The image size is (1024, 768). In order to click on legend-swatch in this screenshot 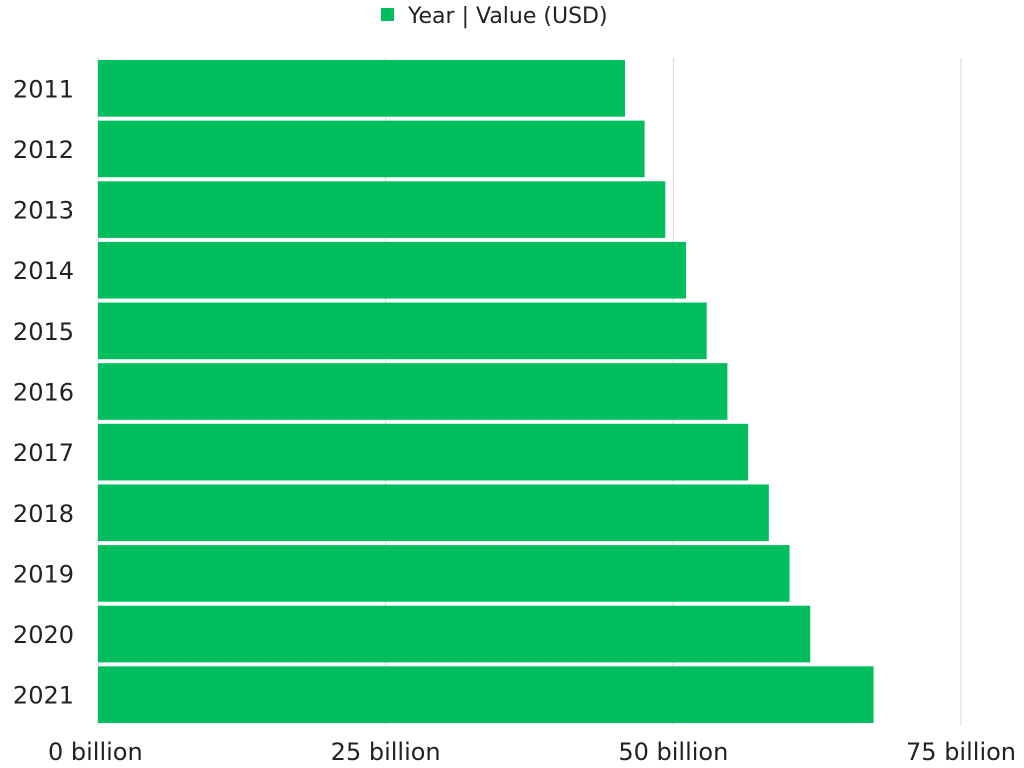, I will do `click(387, 14)`.